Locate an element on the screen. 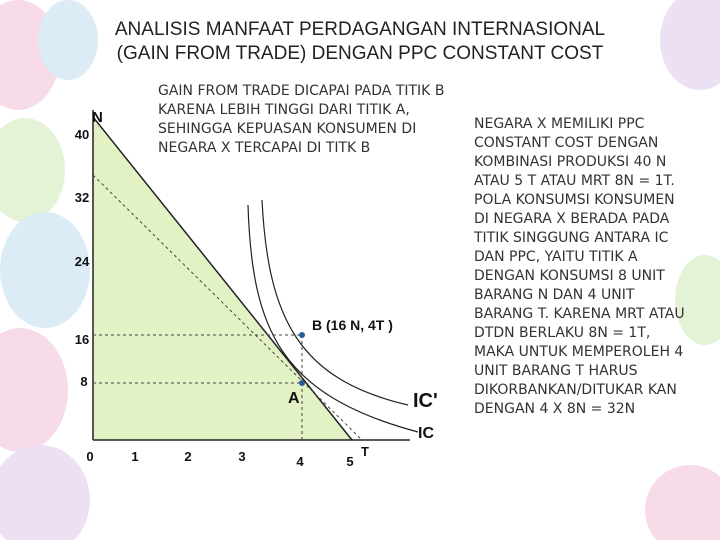 Image resolution: width=720 pixels, height=540 pixels. x-tick-2: 2 is located at coordinates (187, 456).